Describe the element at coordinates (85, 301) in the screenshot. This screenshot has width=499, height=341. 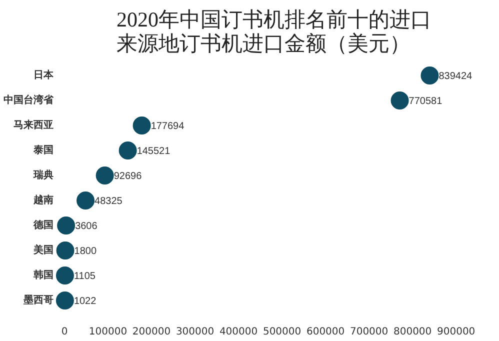
I see `data-label: 1022` at that location.